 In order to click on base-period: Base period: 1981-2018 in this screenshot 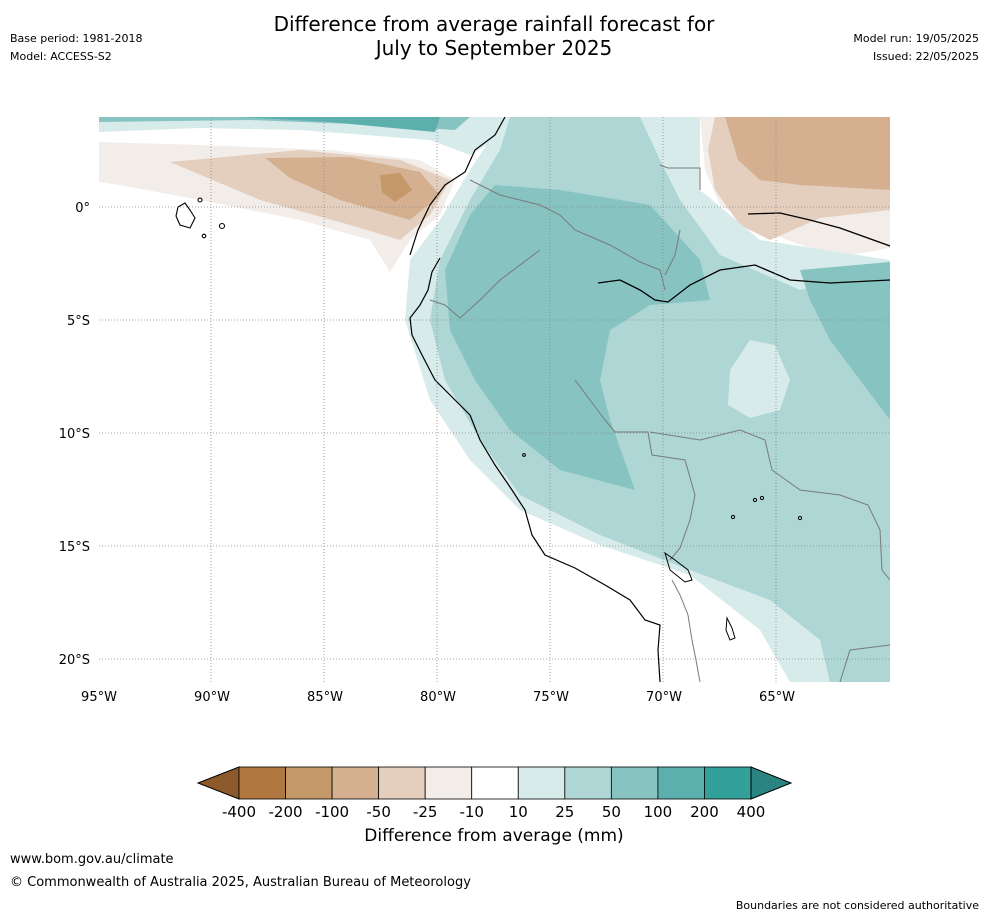, I will do `click(76, 38)`.